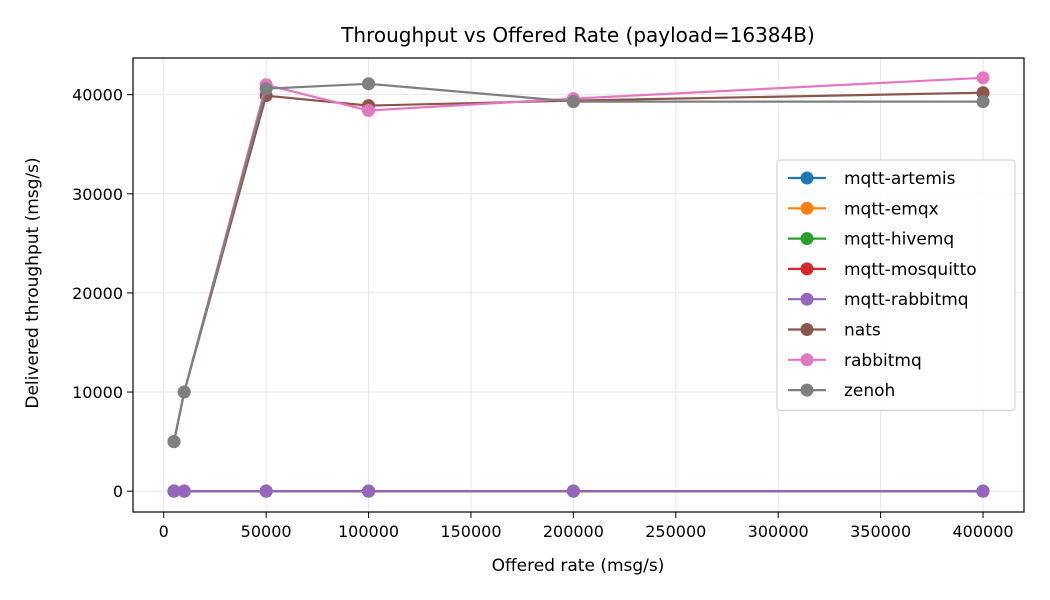  I want to click on y-tick-label: 30000, so click(97, 194).